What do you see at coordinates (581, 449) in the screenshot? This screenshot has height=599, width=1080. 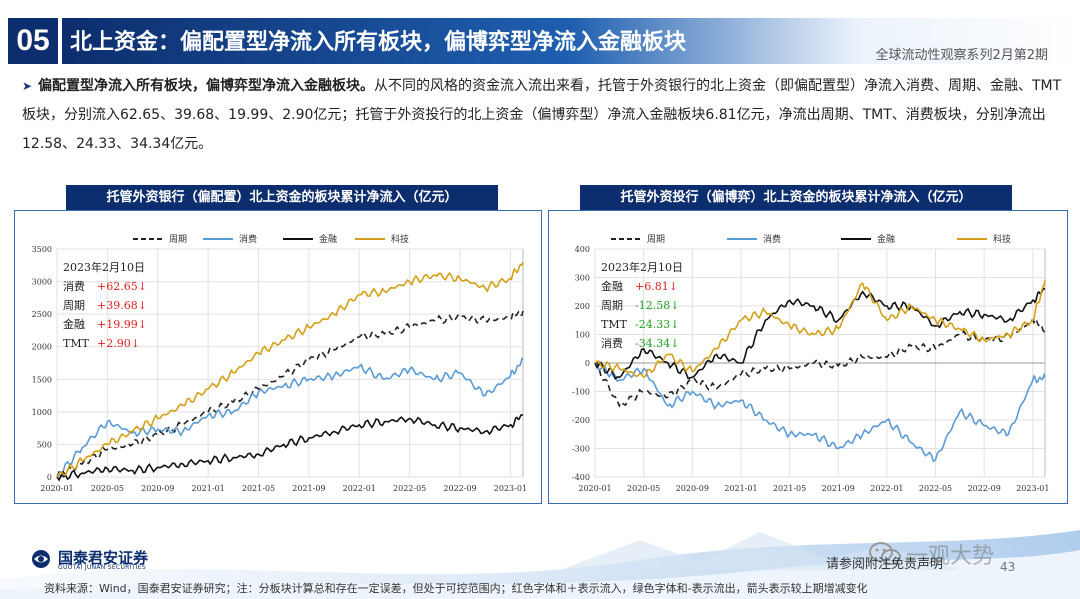 I see `y-tick-label: -300` at bounding box center [581, 449].